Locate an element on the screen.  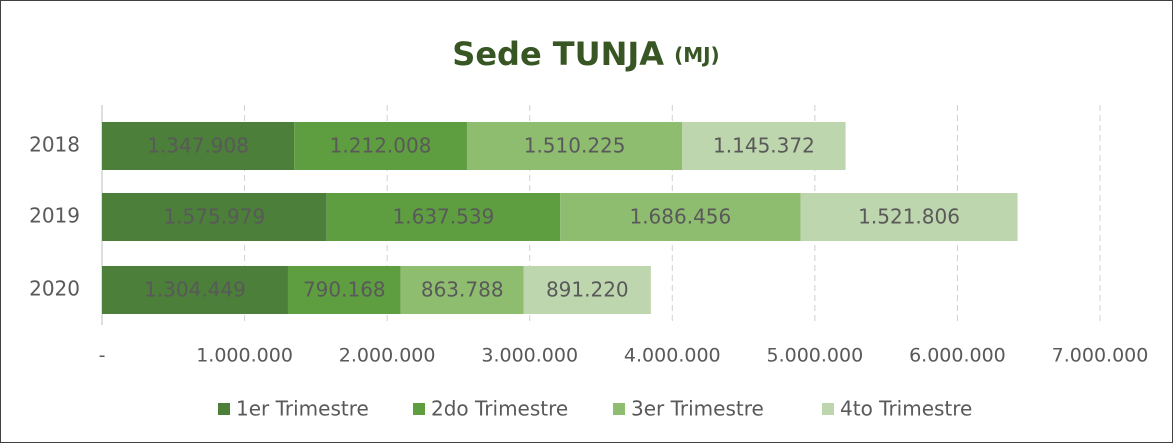
x-tick-label: 5.000.000 is located at coordinates (815, 356).